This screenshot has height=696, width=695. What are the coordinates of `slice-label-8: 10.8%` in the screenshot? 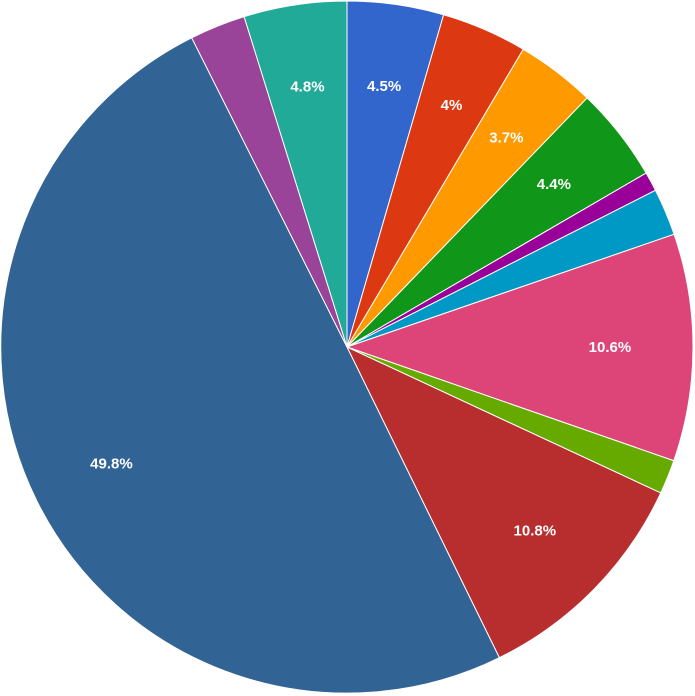 It's located at (535, 531).